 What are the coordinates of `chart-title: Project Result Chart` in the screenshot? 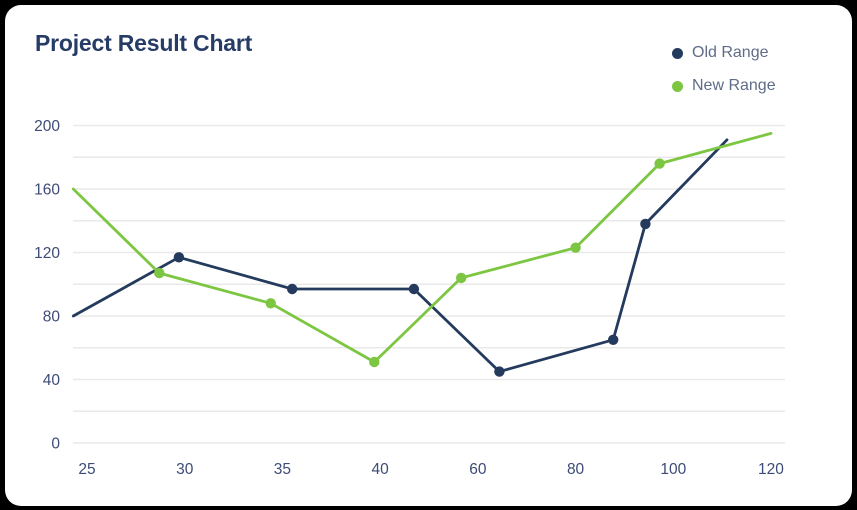 It's located at (144, 43).